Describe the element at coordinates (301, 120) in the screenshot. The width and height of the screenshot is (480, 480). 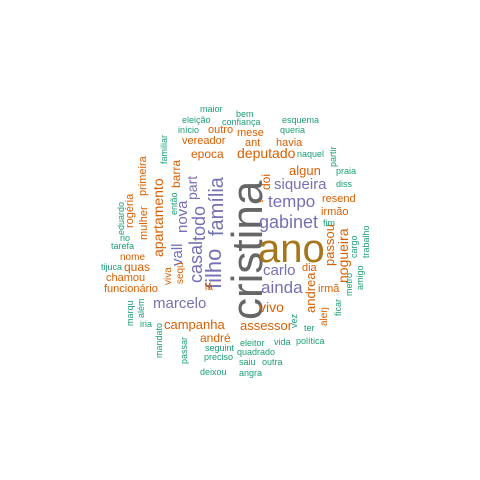
I see `word-esquema: esquema` at that location.